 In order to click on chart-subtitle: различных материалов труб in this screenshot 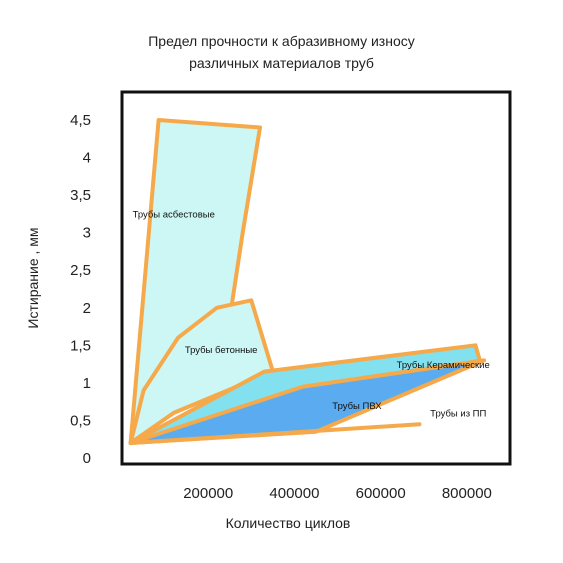, I will do `click(281, 63)`.